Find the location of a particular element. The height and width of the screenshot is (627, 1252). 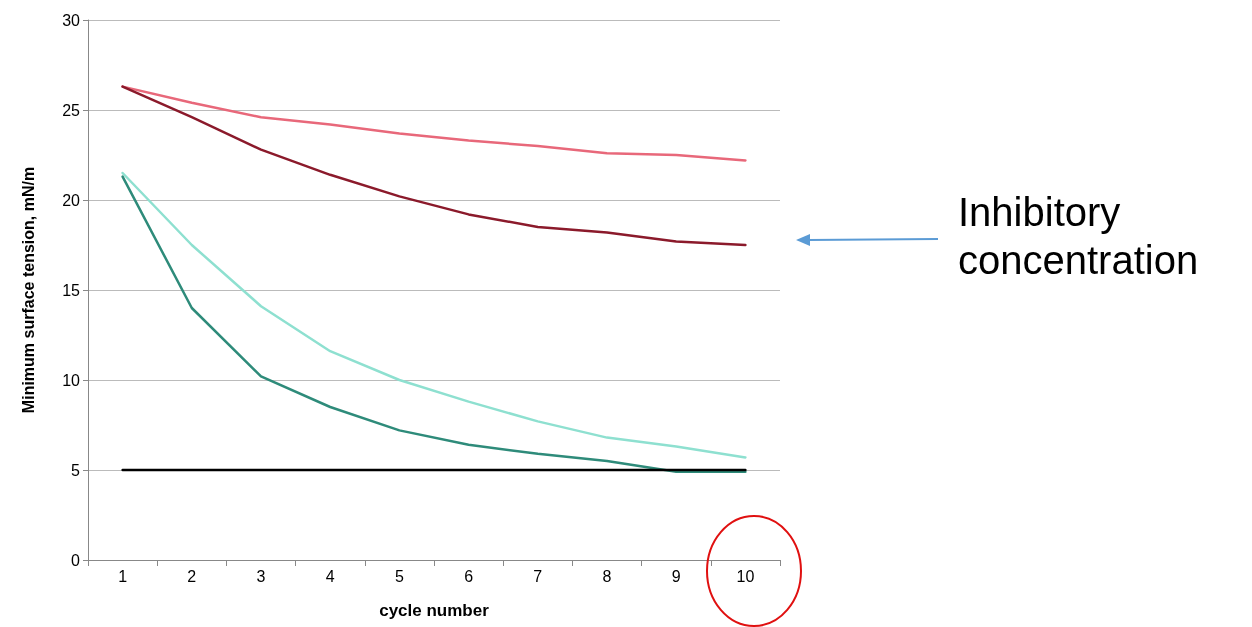

x-tick-label: 8 is located at coordinates (607, 576).